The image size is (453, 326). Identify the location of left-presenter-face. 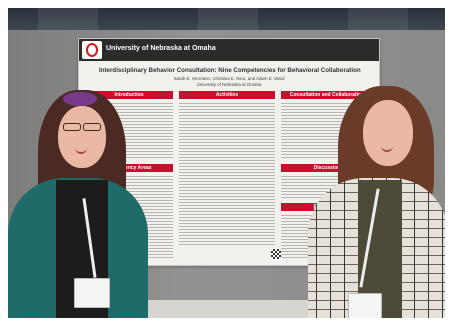
(82, 137).